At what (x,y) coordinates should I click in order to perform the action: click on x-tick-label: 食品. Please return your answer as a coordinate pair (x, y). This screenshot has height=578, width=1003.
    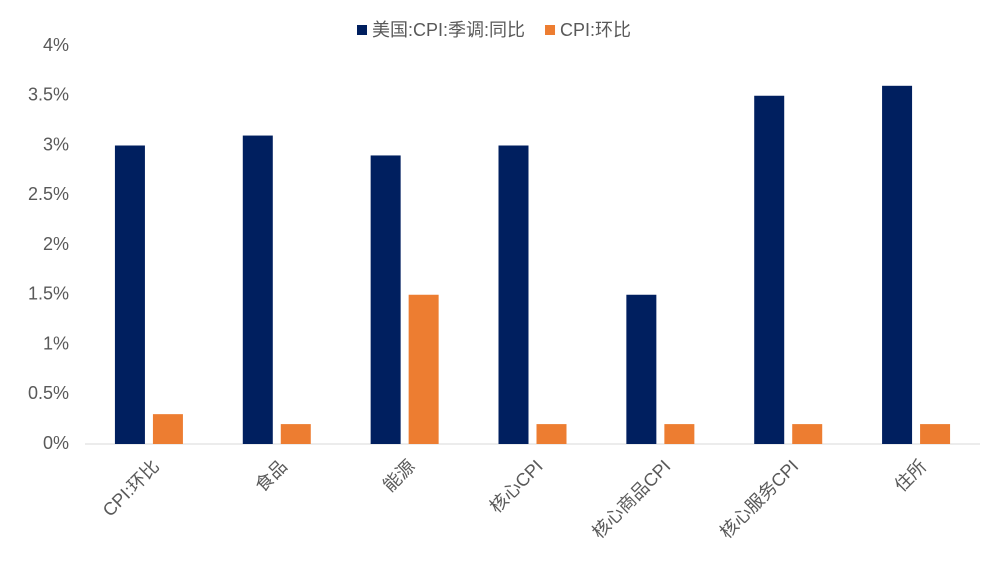
    Looking at the image, I should click on (271, 476).